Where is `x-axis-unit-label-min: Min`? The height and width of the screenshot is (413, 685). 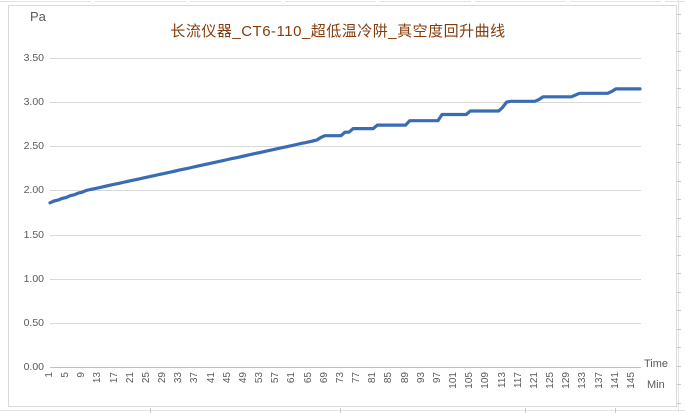
x-axis-unit-label-min: Min is located at coordinates (656, 385).